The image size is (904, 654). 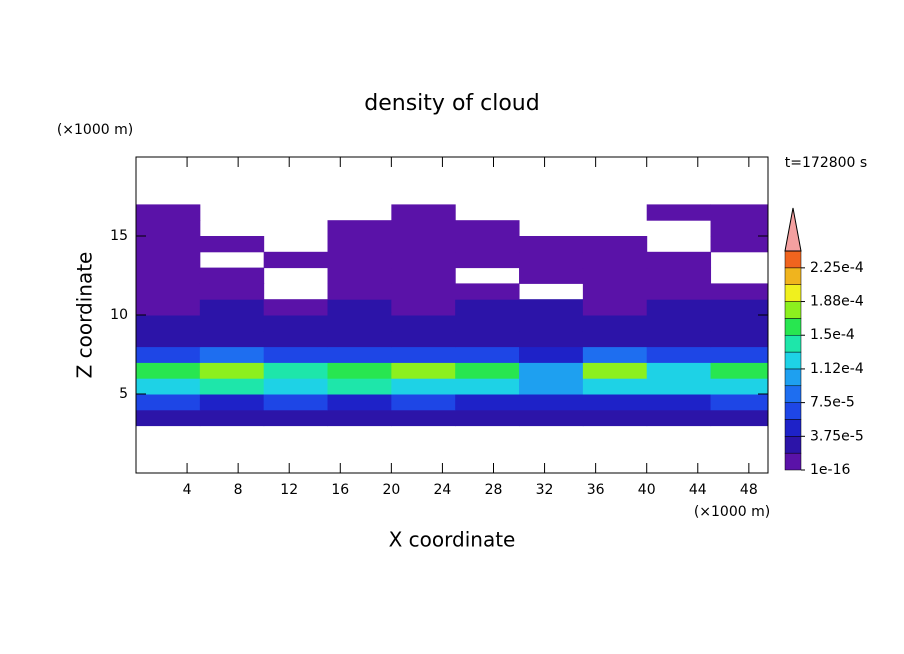 What do you see at coordinates (698, 490) in the screenshot?
I see `x-tick-label: 44` at bounding box center [698, 490].